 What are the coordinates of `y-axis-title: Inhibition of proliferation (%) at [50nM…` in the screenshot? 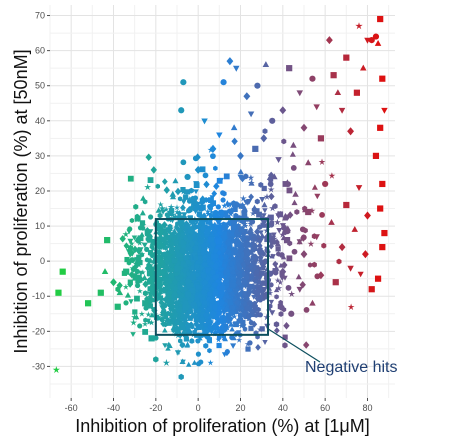 It's located at (21, 201).